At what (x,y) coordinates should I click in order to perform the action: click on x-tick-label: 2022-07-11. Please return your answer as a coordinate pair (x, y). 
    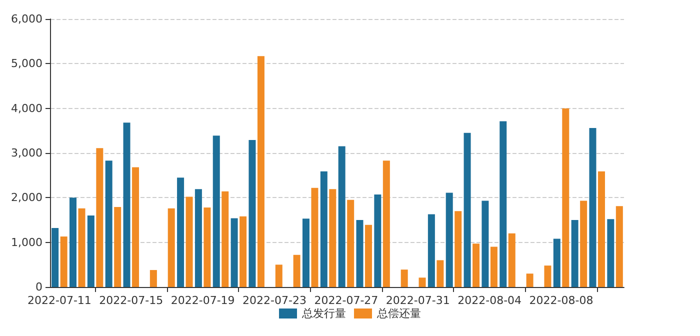
    Looking at the image, I should click on (59, 300).